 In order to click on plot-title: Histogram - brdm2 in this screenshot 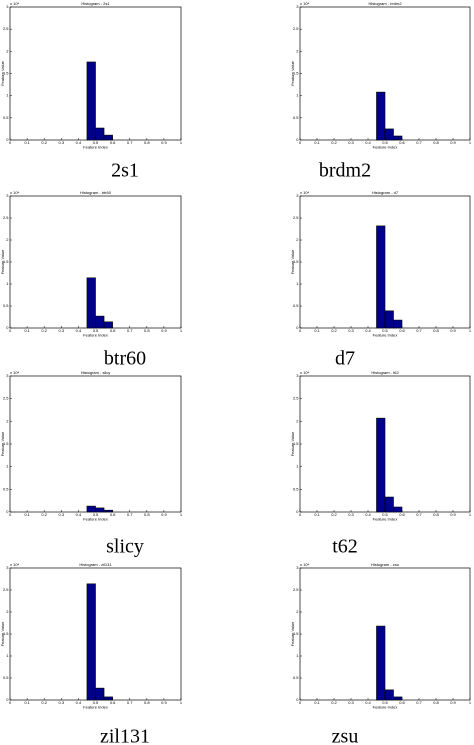, I will do `click(385, 3)`.